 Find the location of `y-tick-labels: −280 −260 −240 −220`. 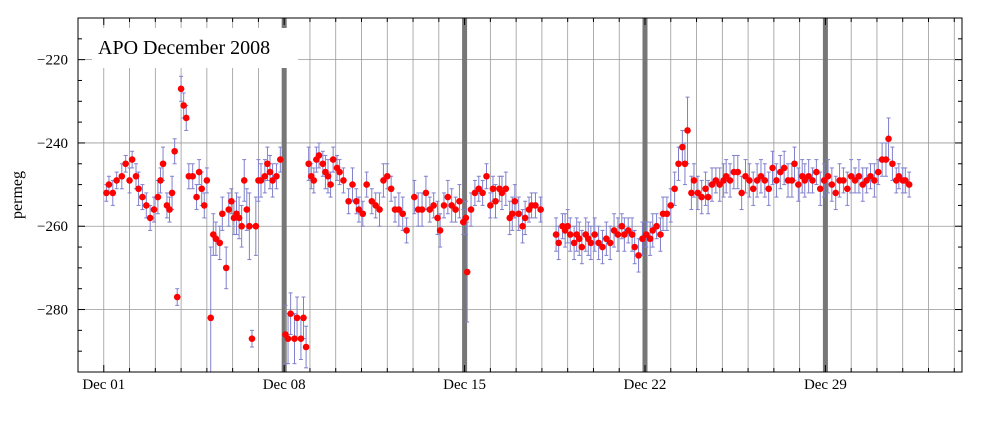

y-tick-labels: −280 −260 −240 −220 is located at coordinates (52, 186).